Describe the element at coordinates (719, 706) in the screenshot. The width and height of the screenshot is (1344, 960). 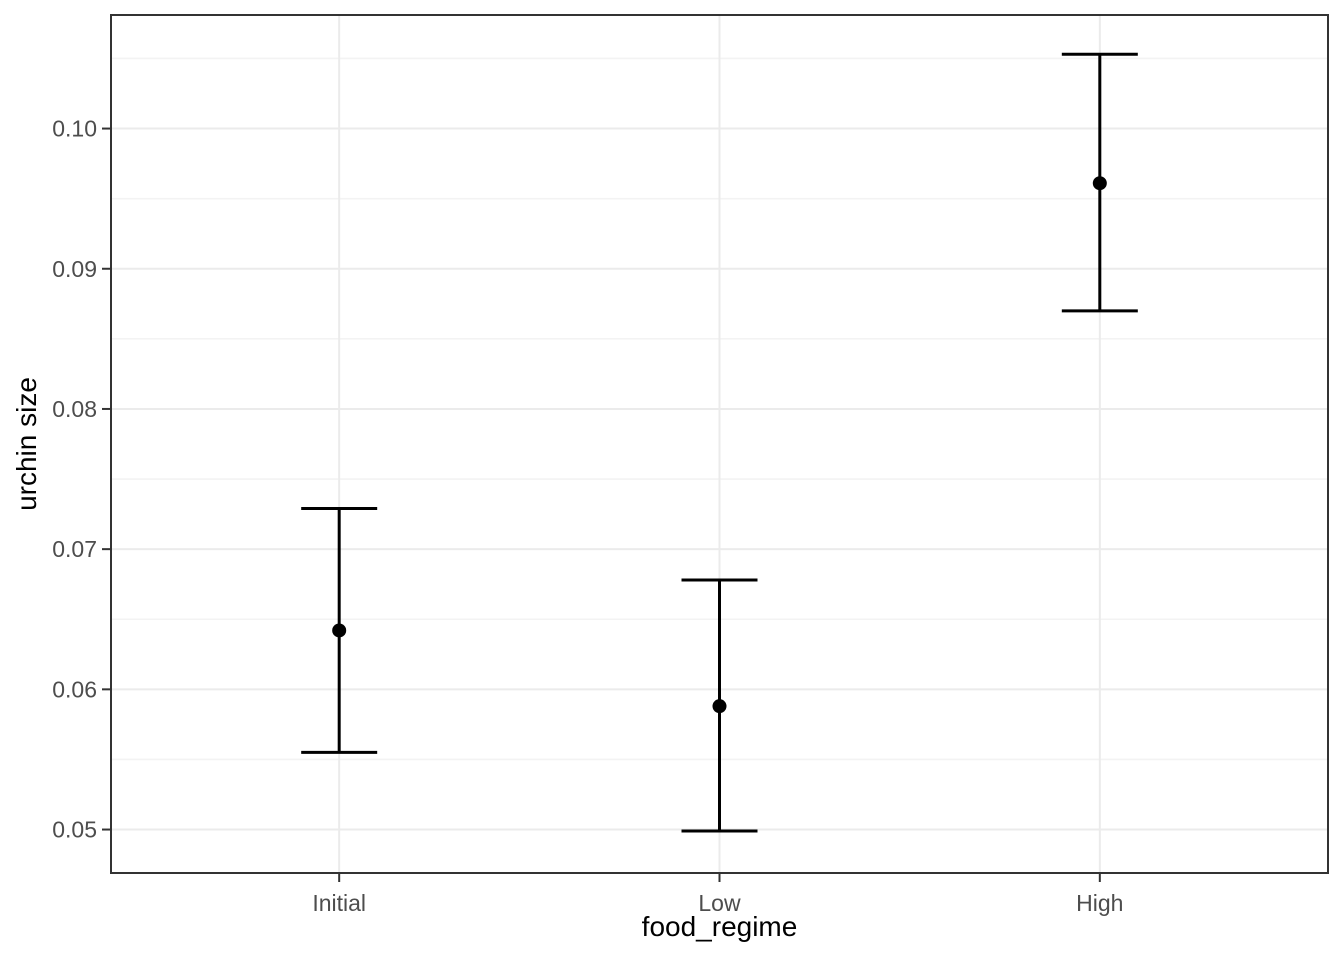
I see `point-estimate-low` at that location.